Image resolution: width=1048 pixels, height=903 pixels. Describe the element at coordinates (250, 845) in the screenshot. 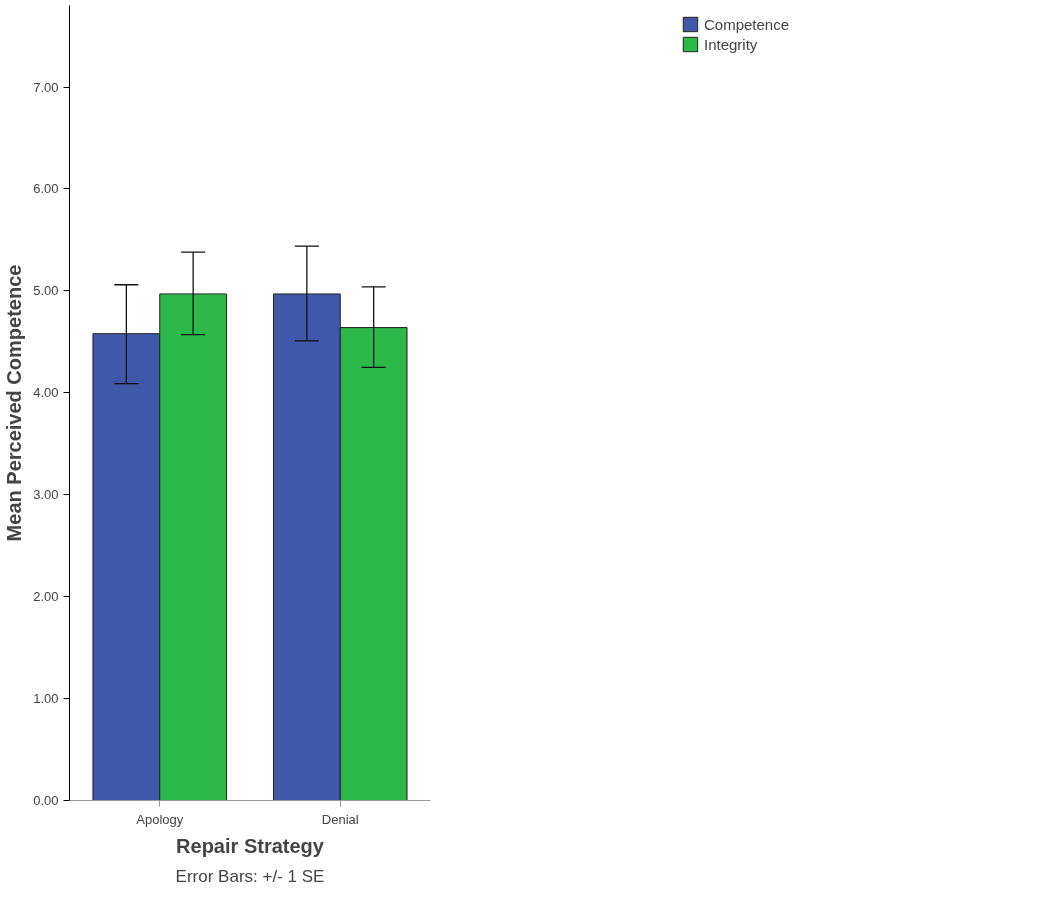

I see `x-axis-title: Repair Strategy` at that location.